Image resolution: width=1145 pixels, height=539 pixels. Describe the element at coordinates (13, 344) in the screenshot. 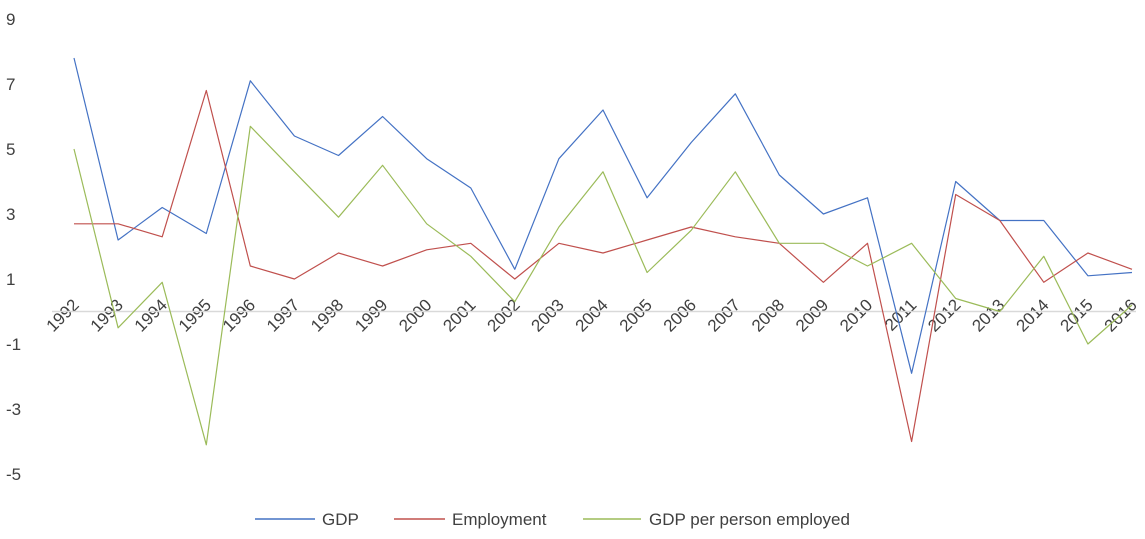

I see `y-tick-label: -1` at that location.